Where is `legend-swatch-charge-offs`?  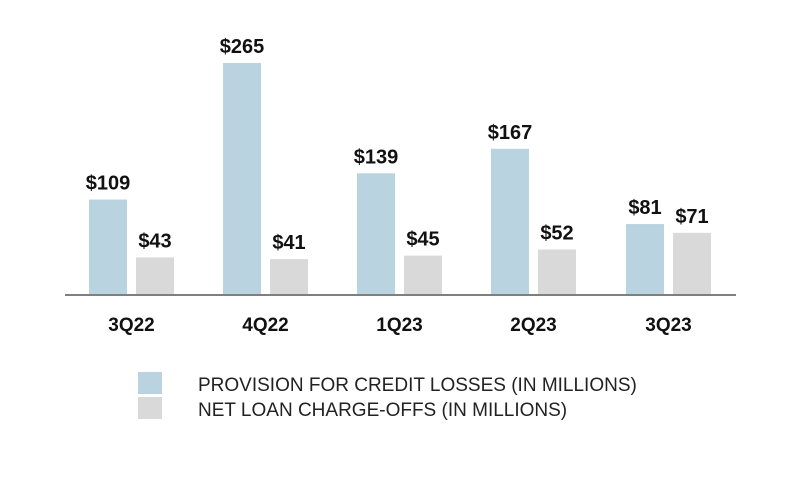
legend-swatch-charge-offs is located at coordinates (150, 408).